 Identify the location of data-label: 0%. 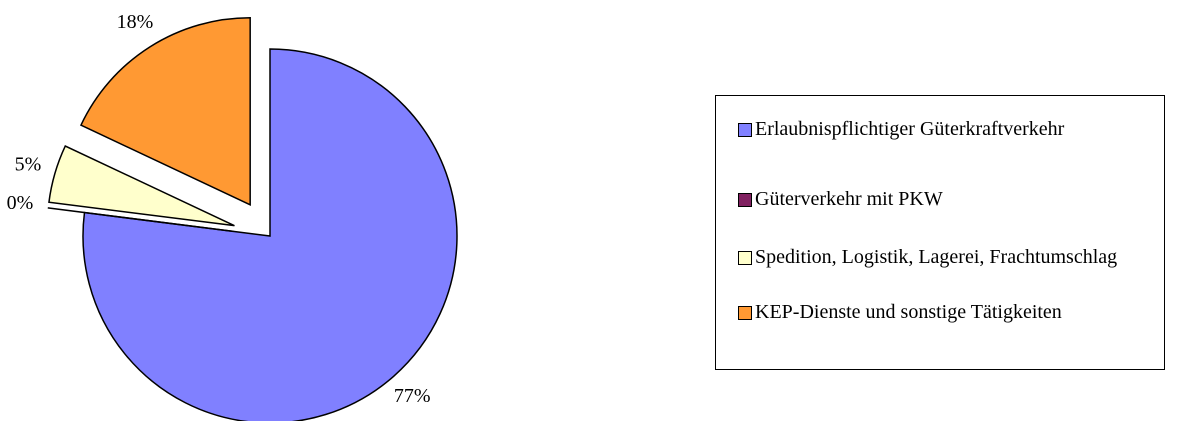
(20, 203).